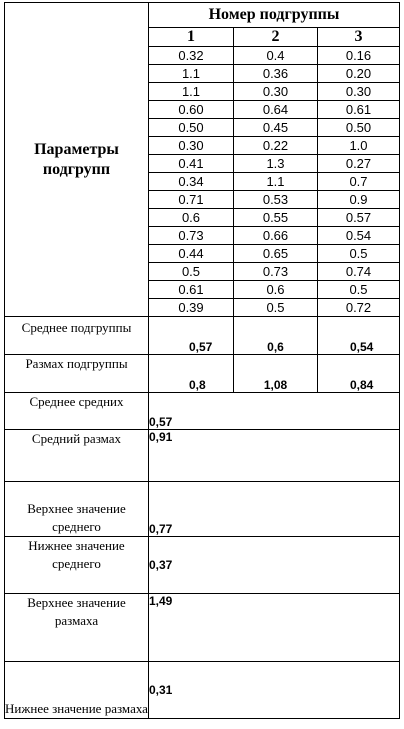  What do you see at coordinates (275, 217) in the screenshot?
I see `value-cell: 0.55` at bounding box center [275, 217].